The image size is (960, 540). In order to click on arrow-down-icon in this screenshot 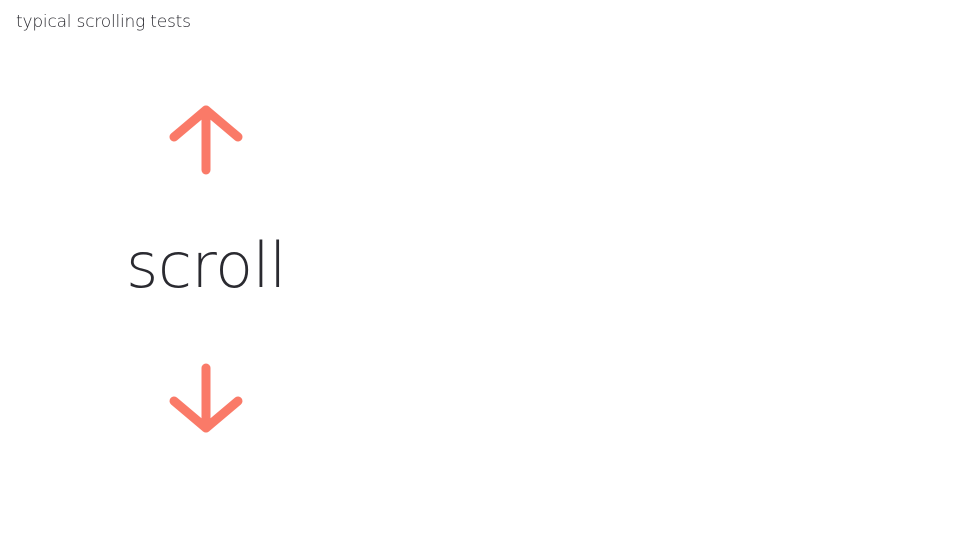, I will do `click(206, 398)`.